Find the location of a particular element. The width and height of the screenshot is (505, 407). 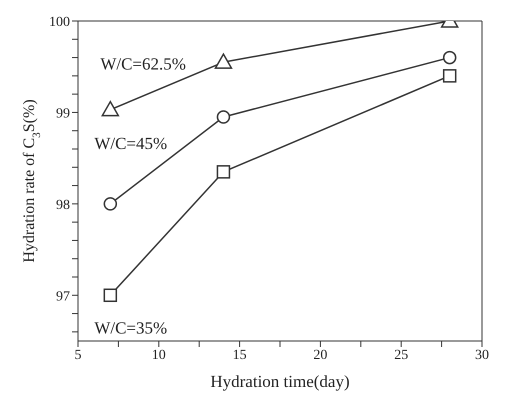

y-tick-label: 98 is located at coordinates (63, 205).